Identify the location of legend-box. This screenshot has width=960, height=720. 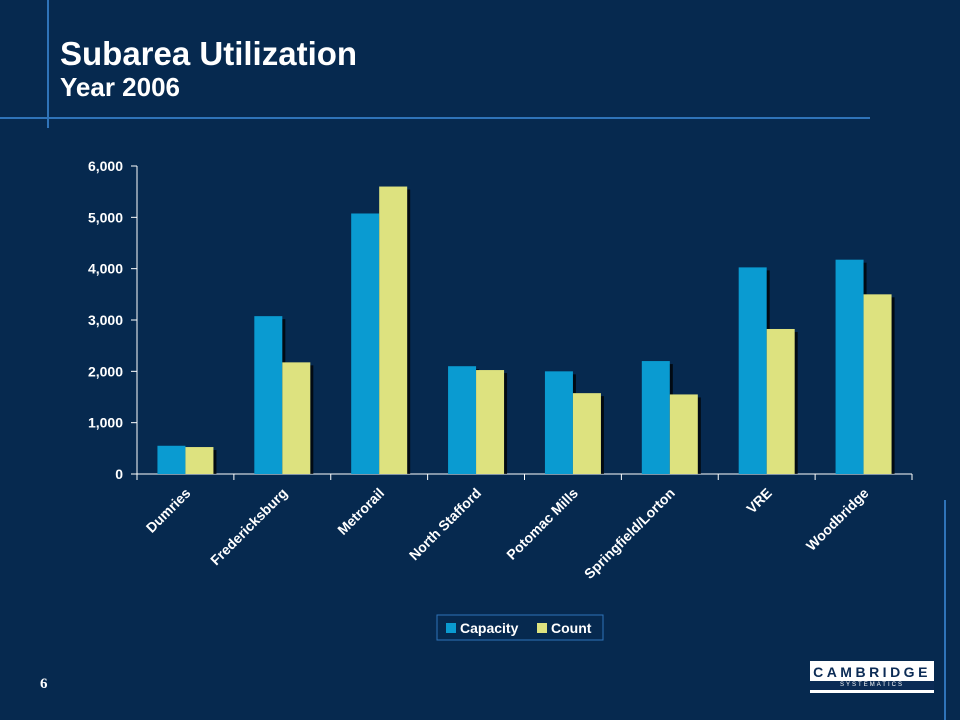
(520, 627).